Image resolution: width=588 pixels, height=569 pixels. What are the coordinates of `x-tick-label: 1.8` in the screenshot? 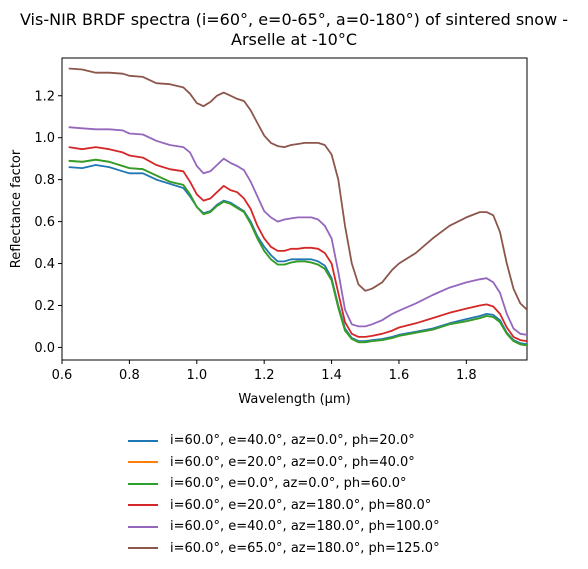 It's located at (466, 375).